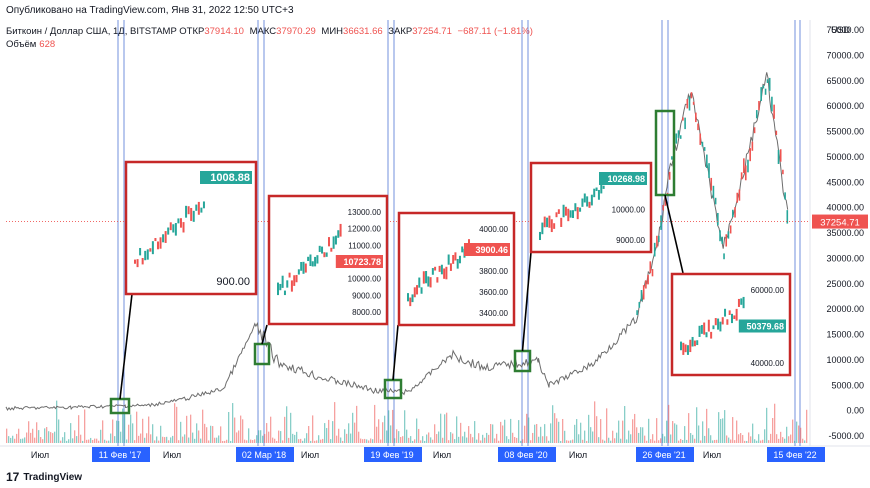  What do you see at coordinates (845, 182) in the screenshot?
I see `y-tick-label: 45000.00` at bounding box center [845, 182].